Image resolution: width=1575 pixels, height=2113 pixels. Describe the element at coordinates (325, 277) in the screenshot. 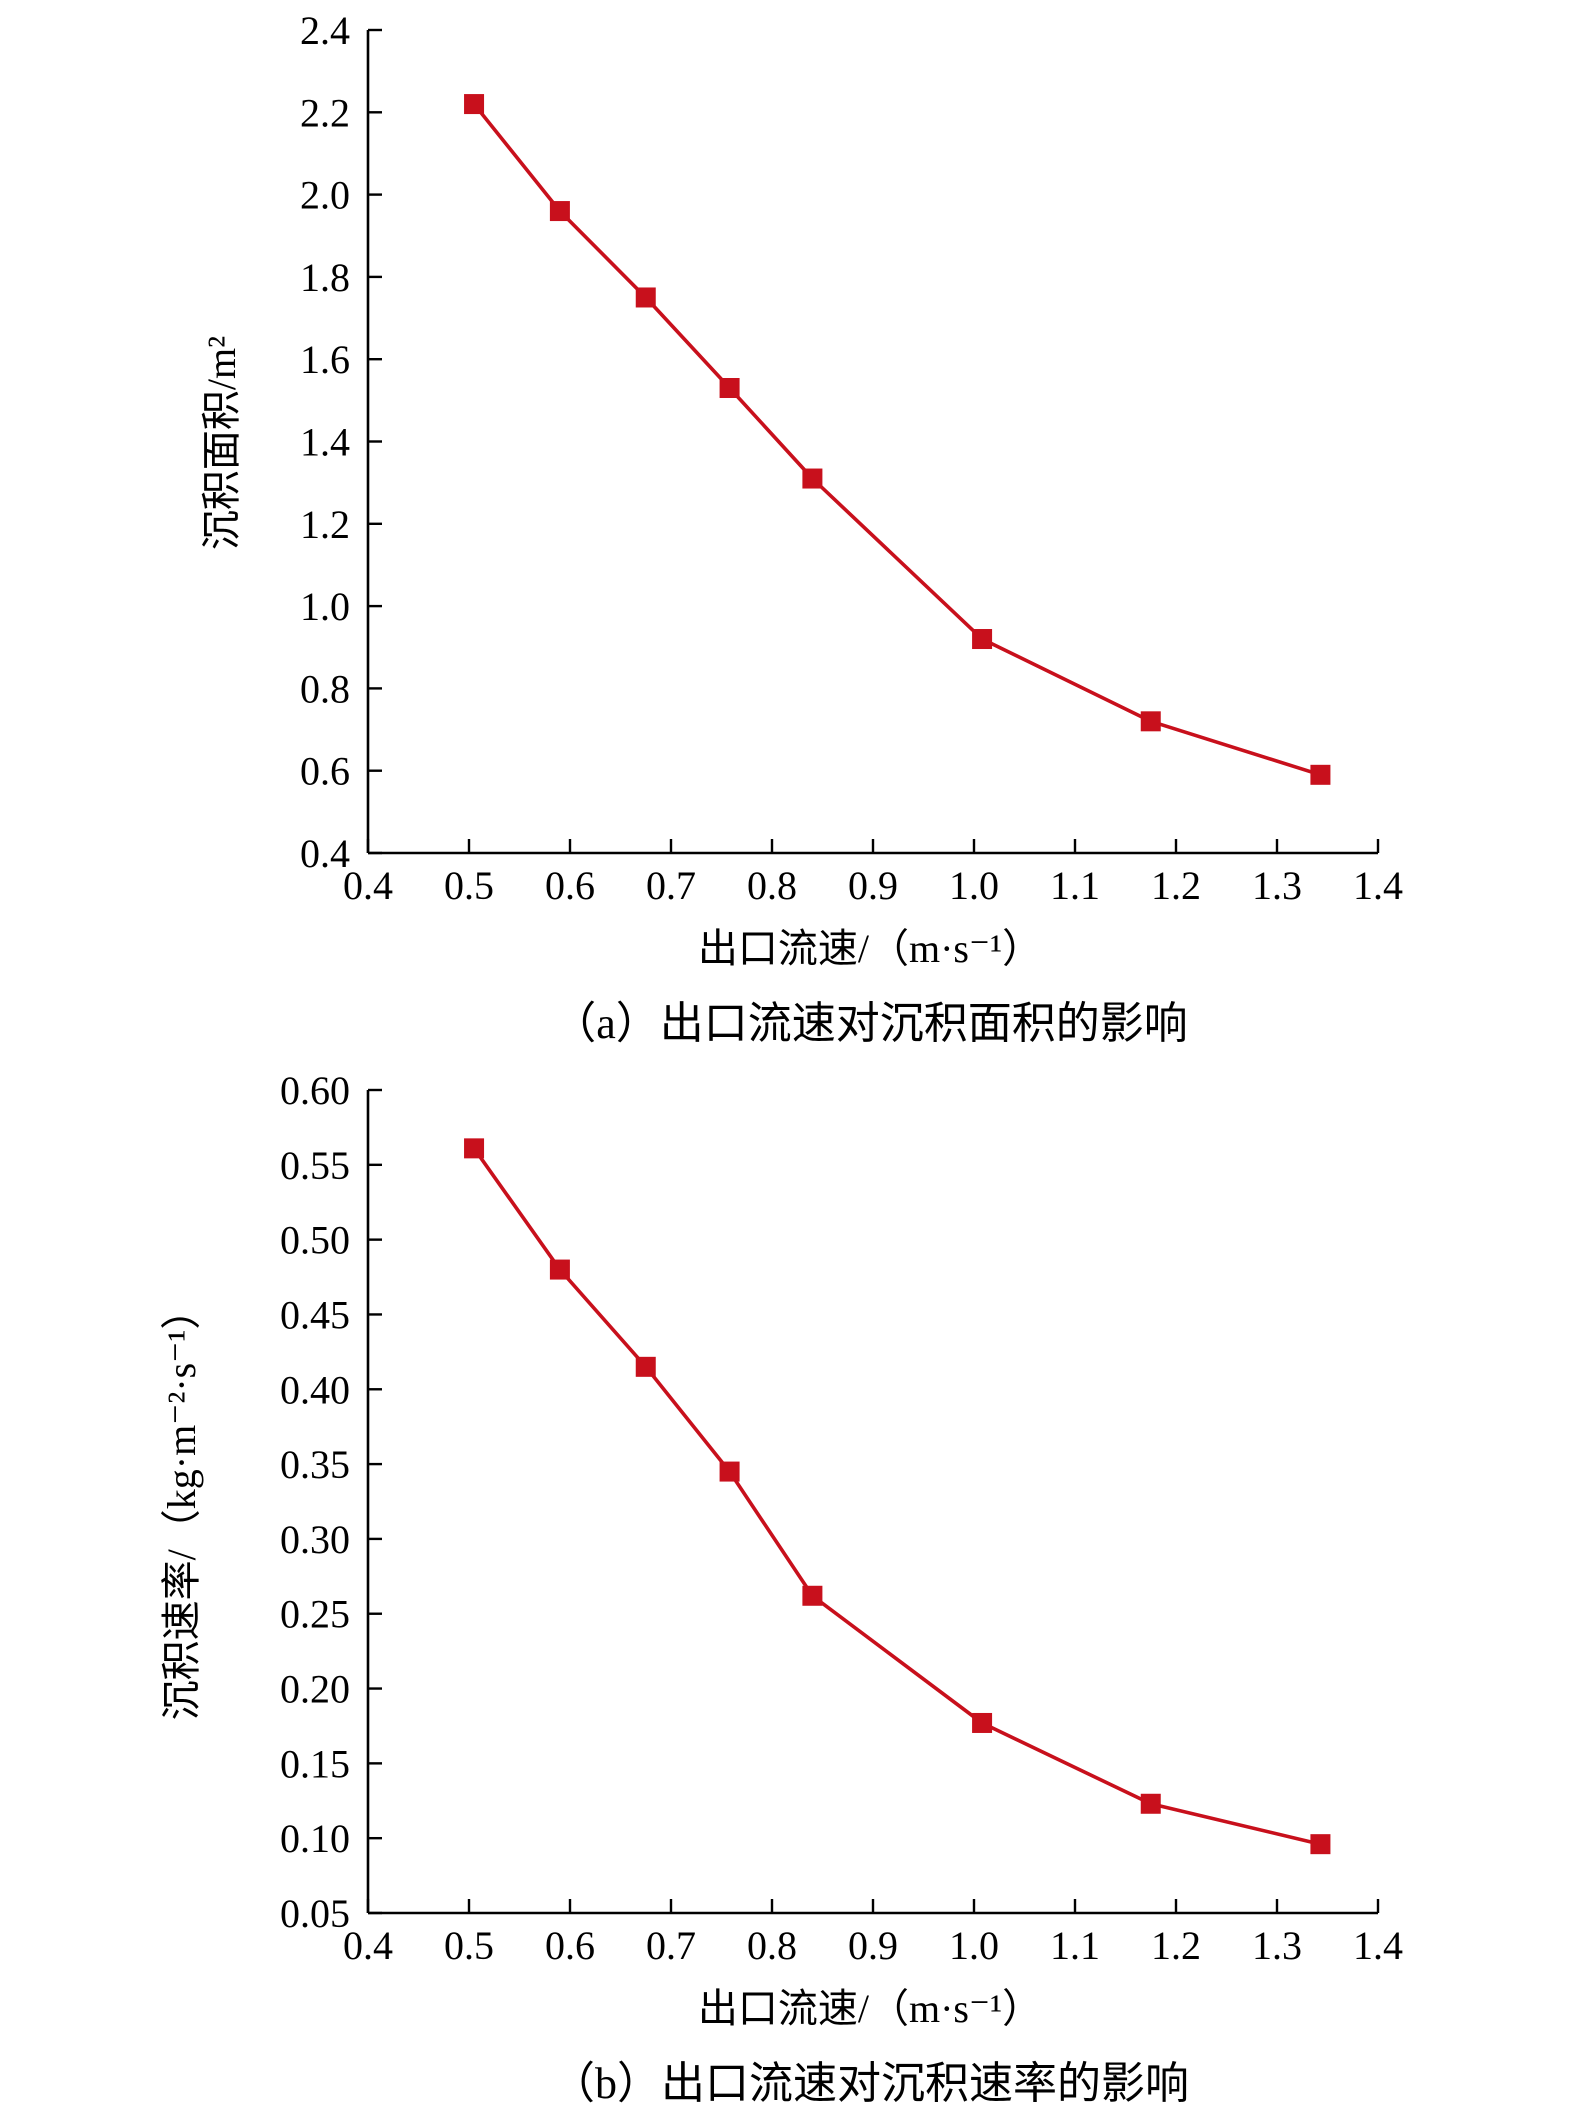

I see `y-tick-label-a: 1.8` at that location.